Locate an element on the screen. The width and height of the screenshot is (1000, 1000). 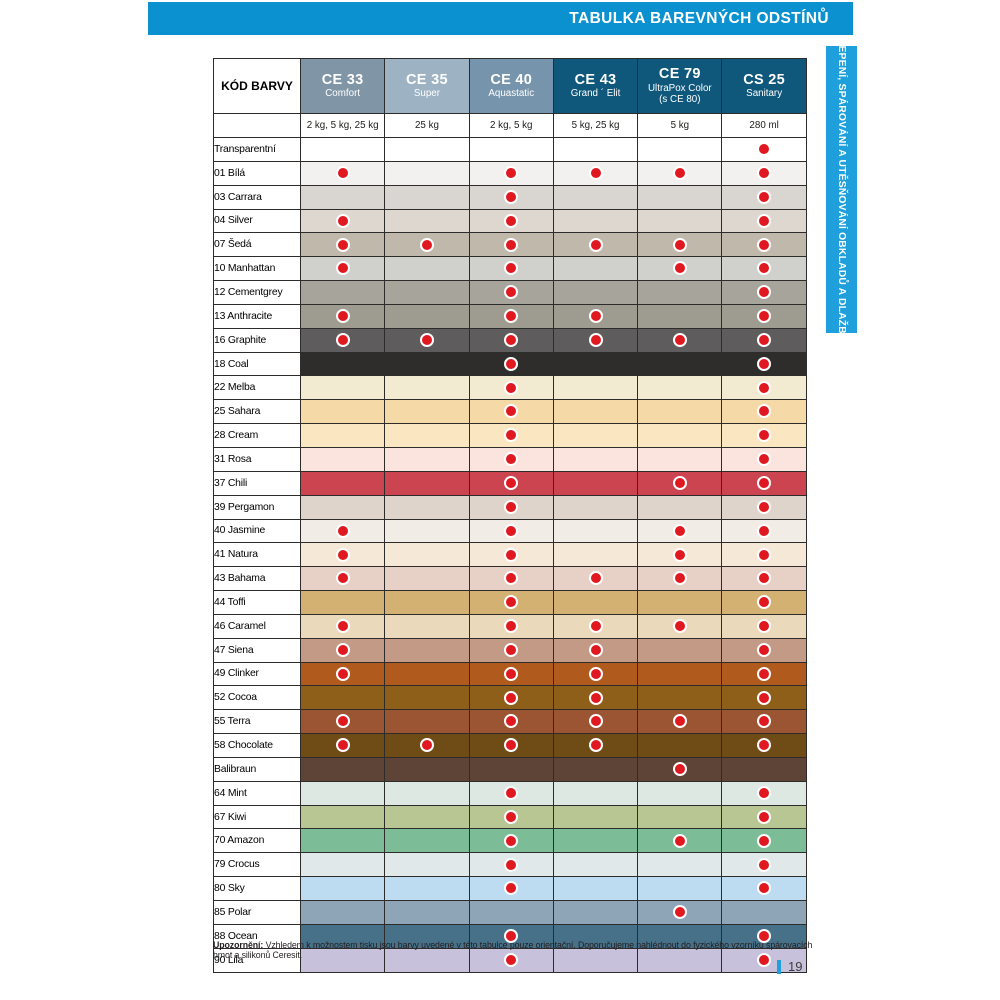
product-code: CE 35 is located at coordinates (427, 79).